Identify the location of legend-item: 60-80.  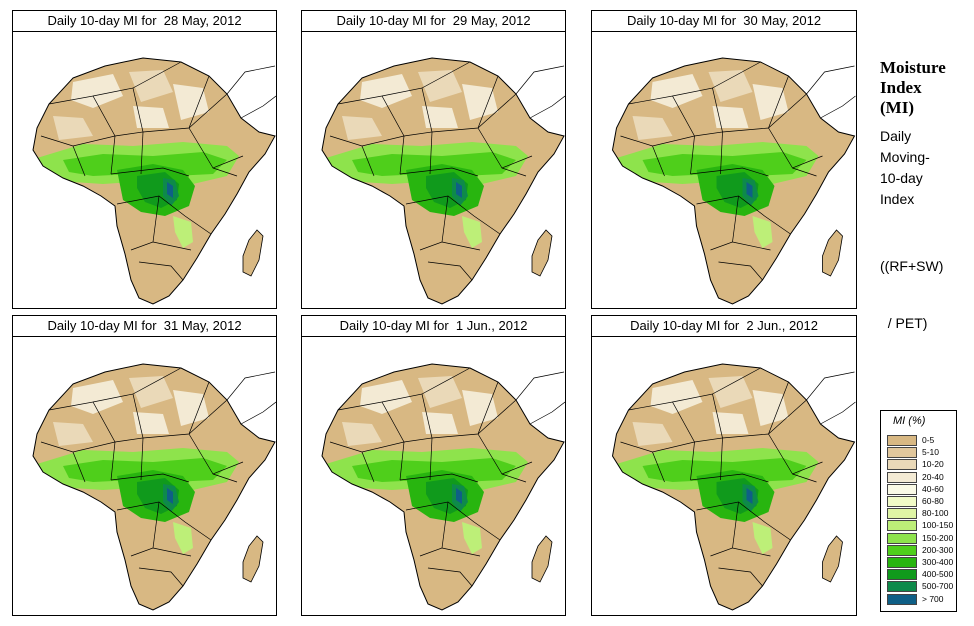
(921, 502).